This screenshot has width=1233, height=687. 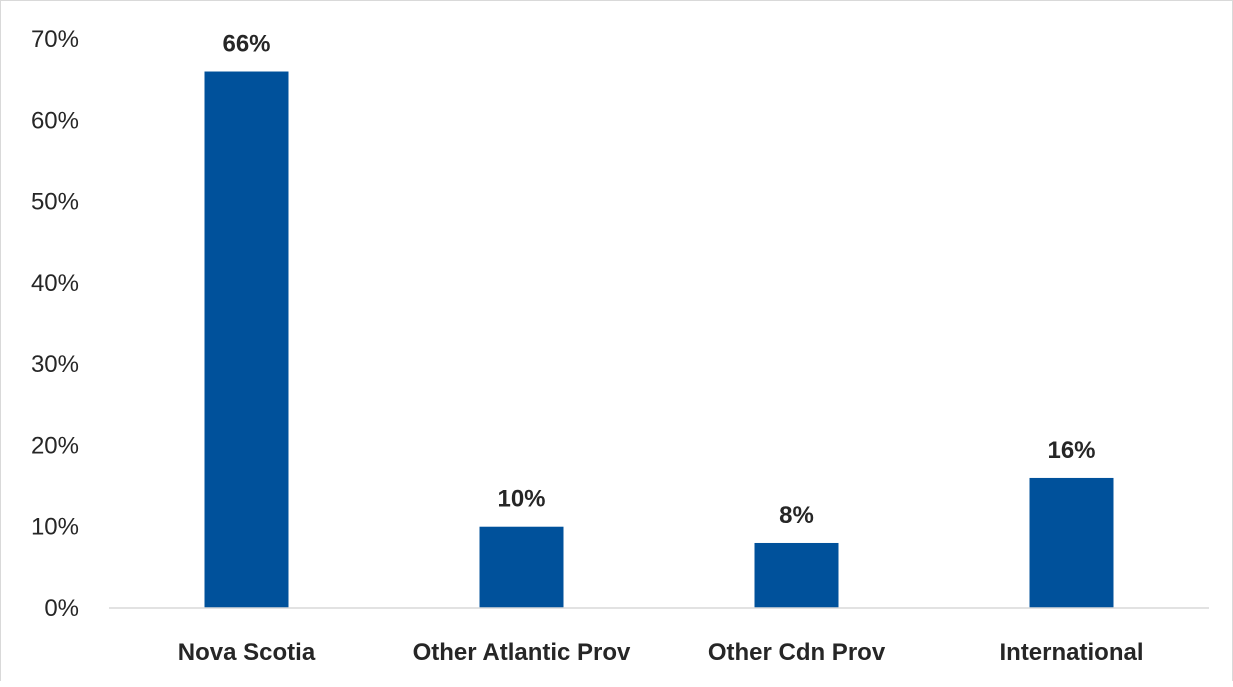 What do you see at coordinates (796, 515) in the screenshot?
I see `data-label: 8%` at bounding box center [796, 515].